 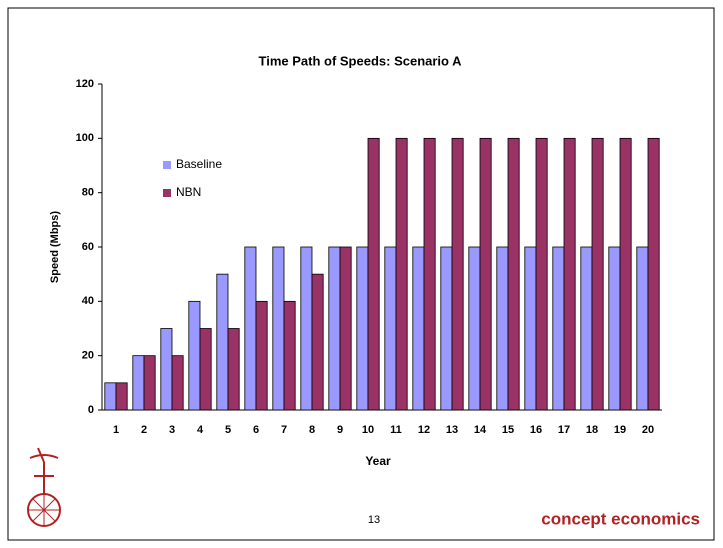 I want to click on legend-label: Baseline, so click(x=199, y=164).